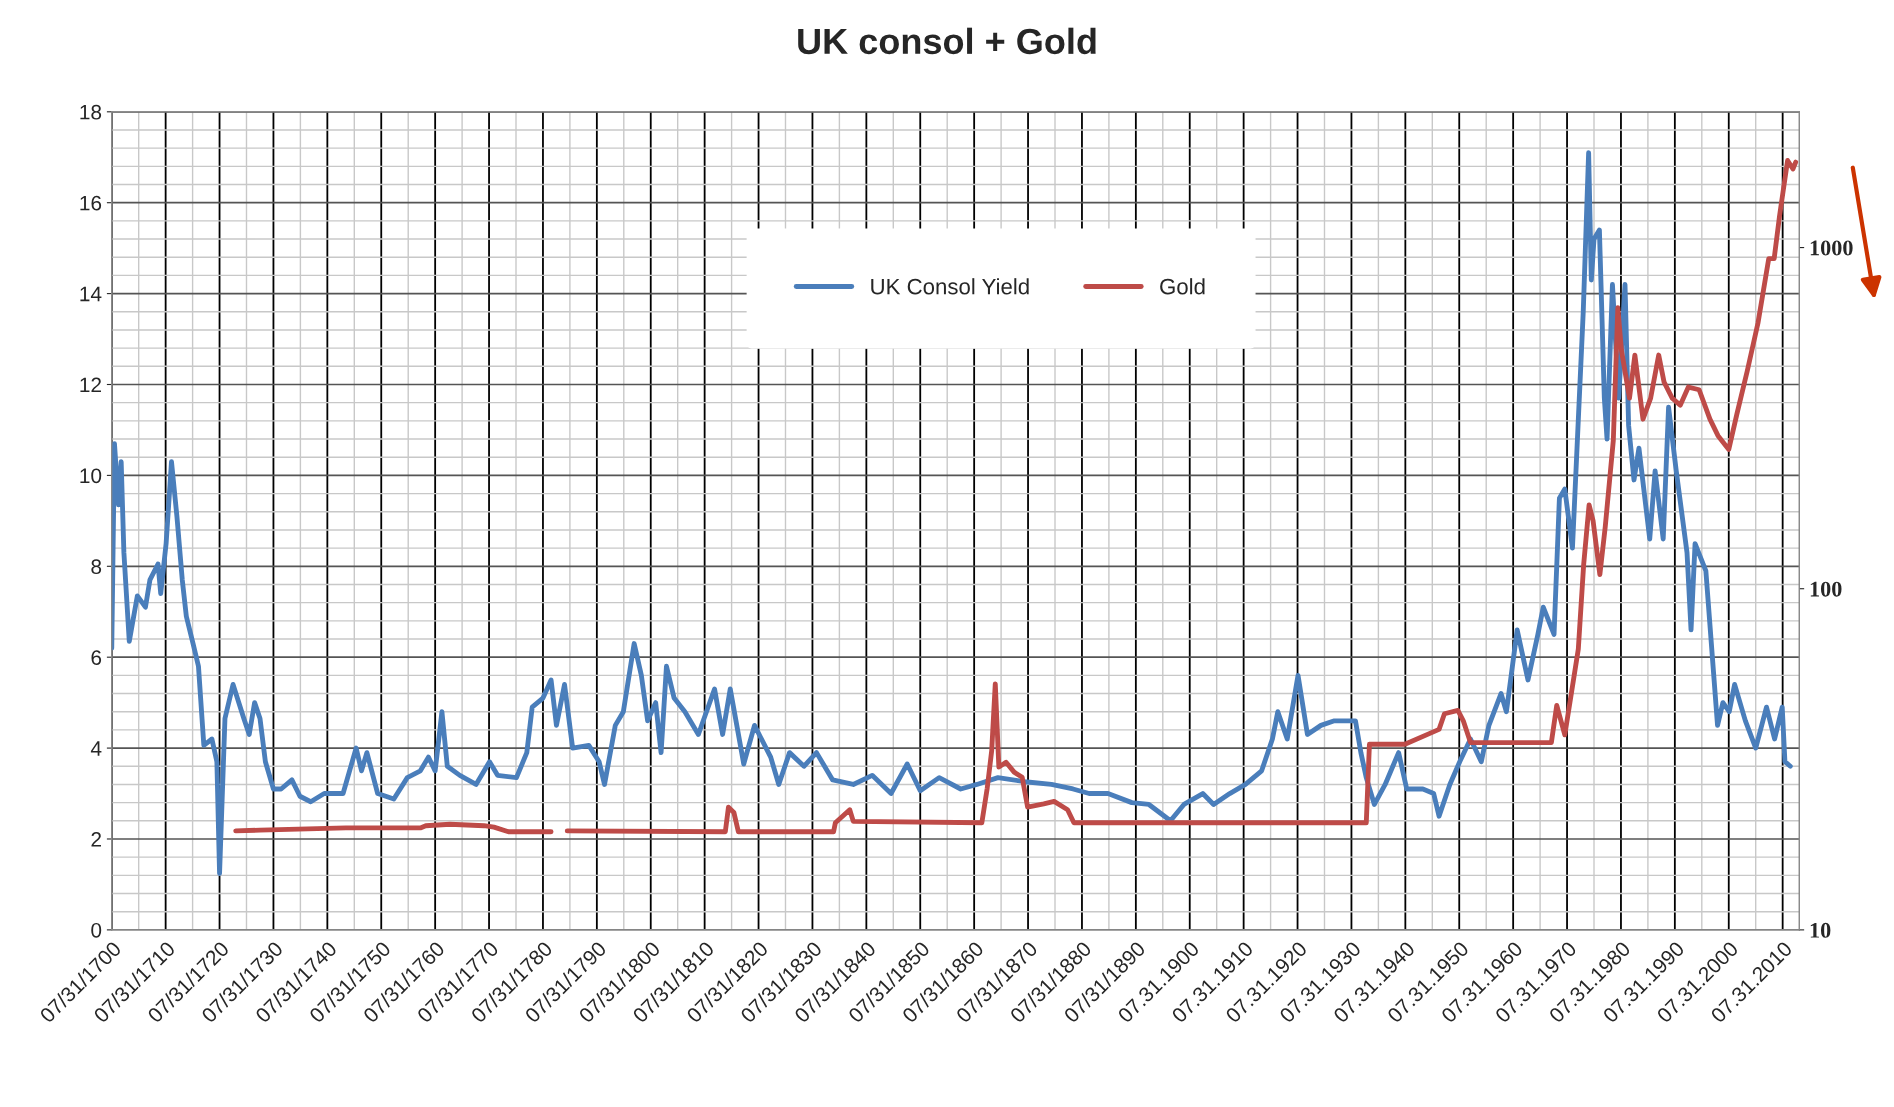 The width and height of the screenshot is (1894, 1107). I want to click on y-tick-label: 10, so click(91, 476).